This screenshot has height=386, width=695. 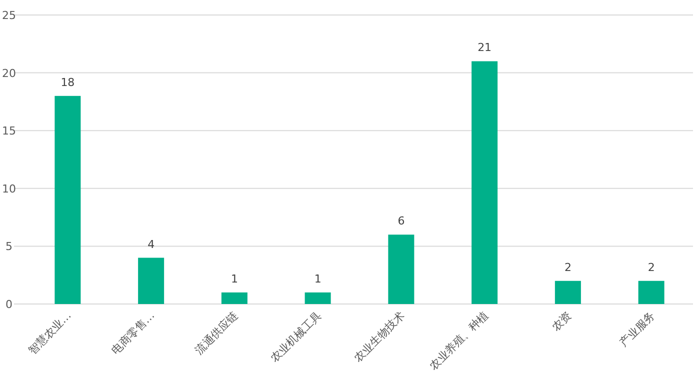 I want to click on x-tick-label: 农业生物技术, so click(x=379, y=336).